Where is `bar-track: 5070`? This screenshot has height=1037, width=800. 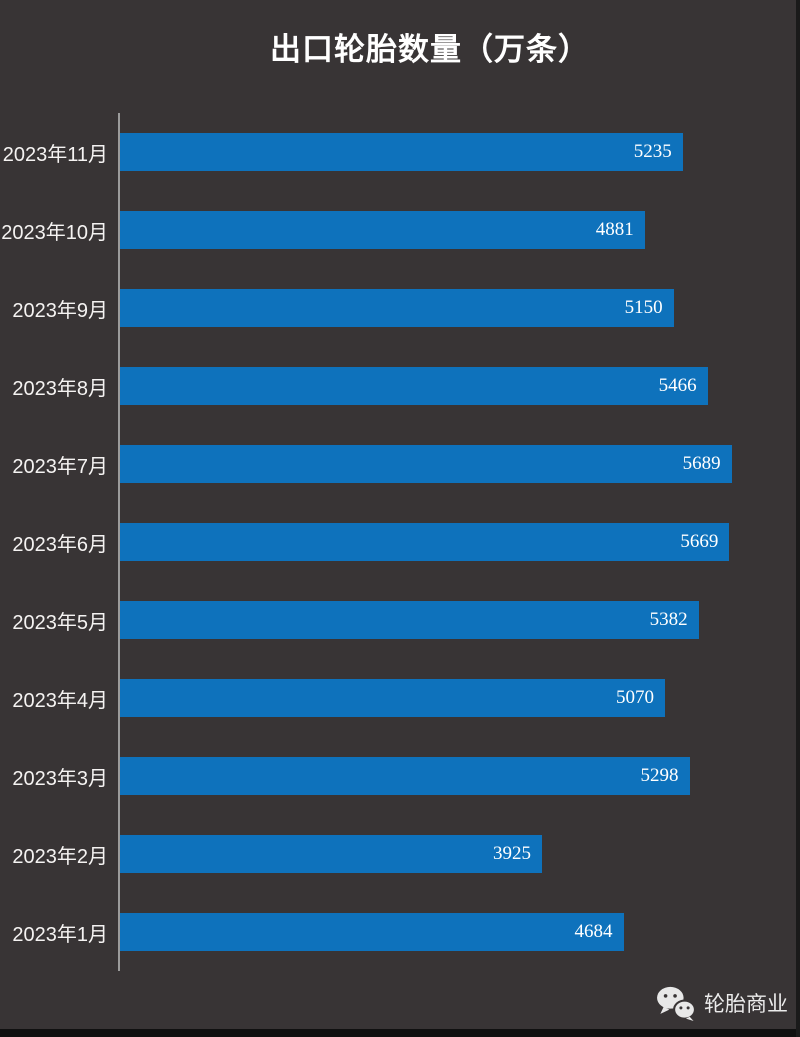
bar-track: 5070 is located at coordinates (442, 698).